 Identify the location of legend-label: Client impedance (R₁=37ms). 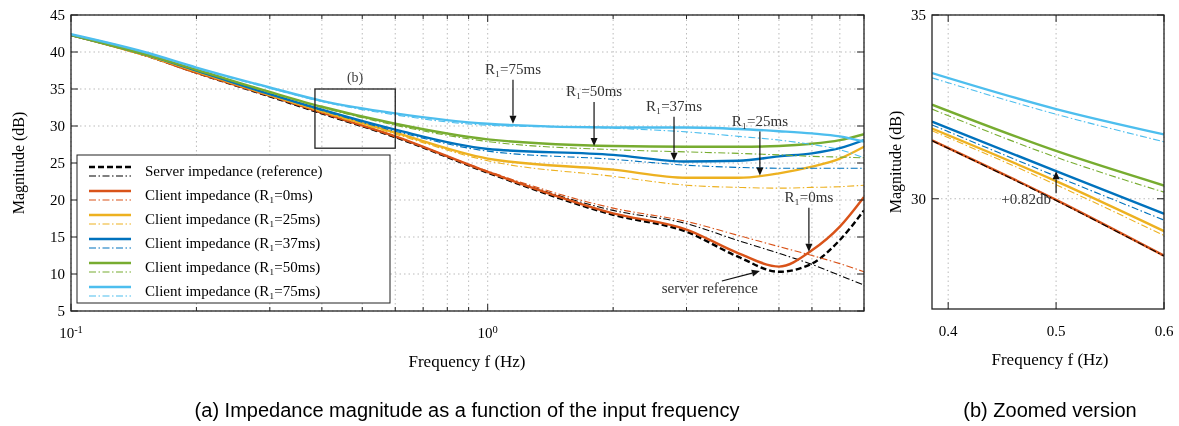
(233, 243).